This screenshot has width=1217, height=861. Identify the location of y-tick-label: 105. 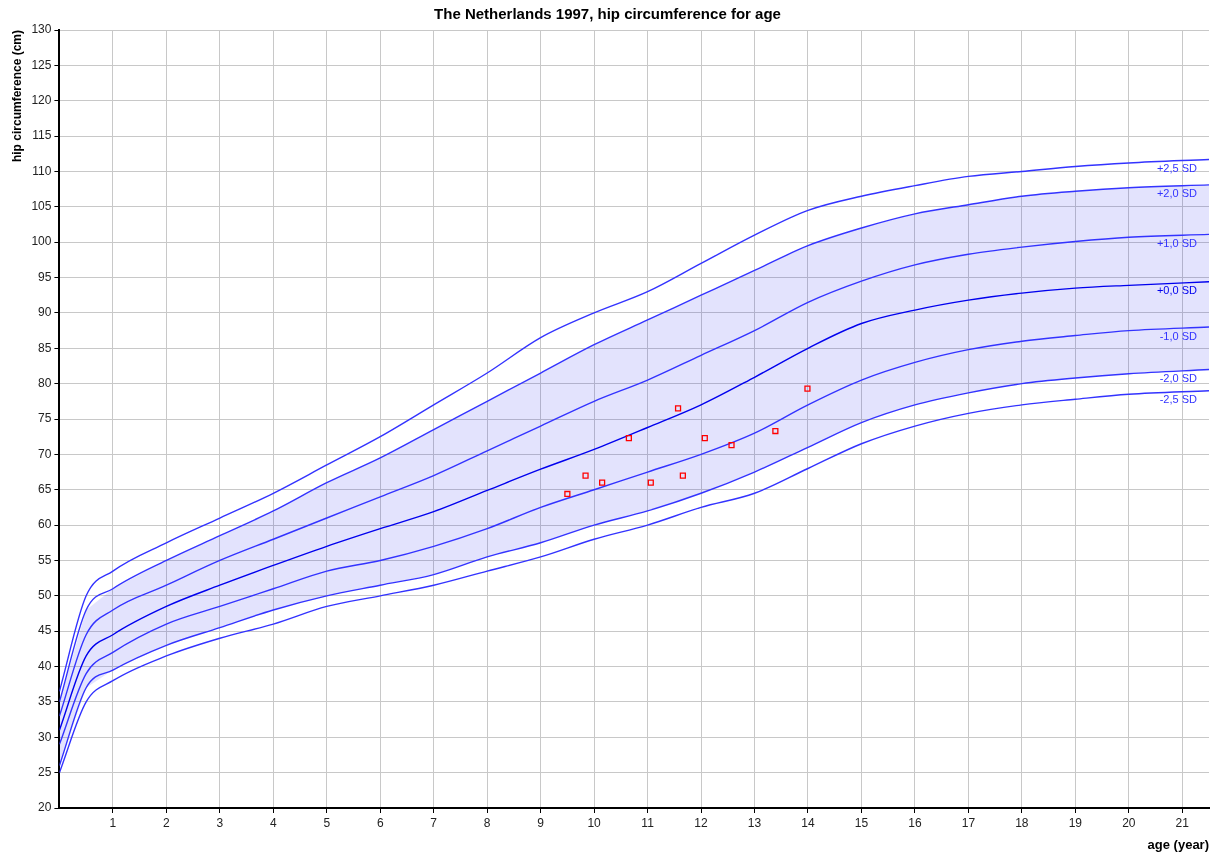
(41, 206).